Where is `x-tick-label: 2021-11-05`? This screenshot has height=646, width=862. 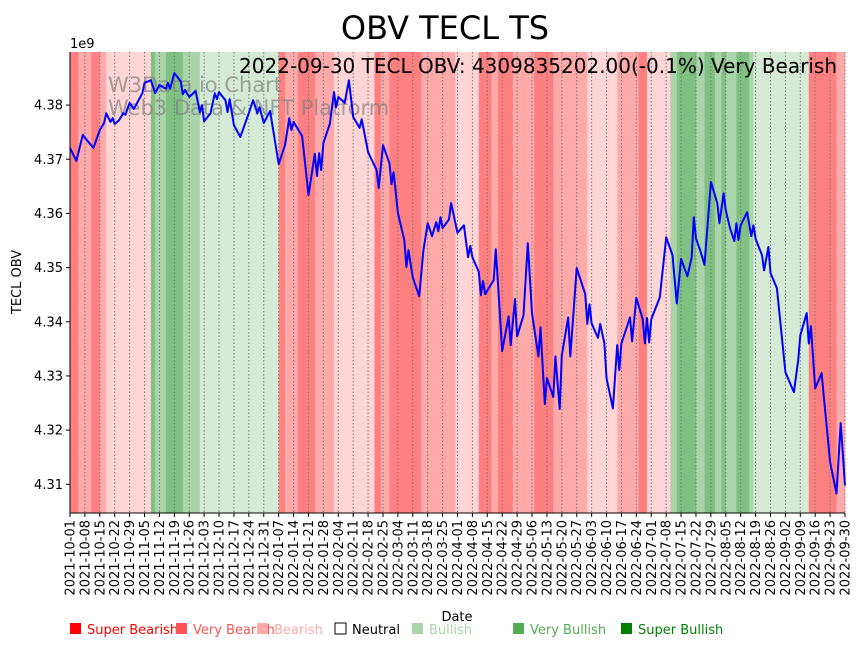
x-tick-label: 2021-11-05 is located at coordinates (145, 558).